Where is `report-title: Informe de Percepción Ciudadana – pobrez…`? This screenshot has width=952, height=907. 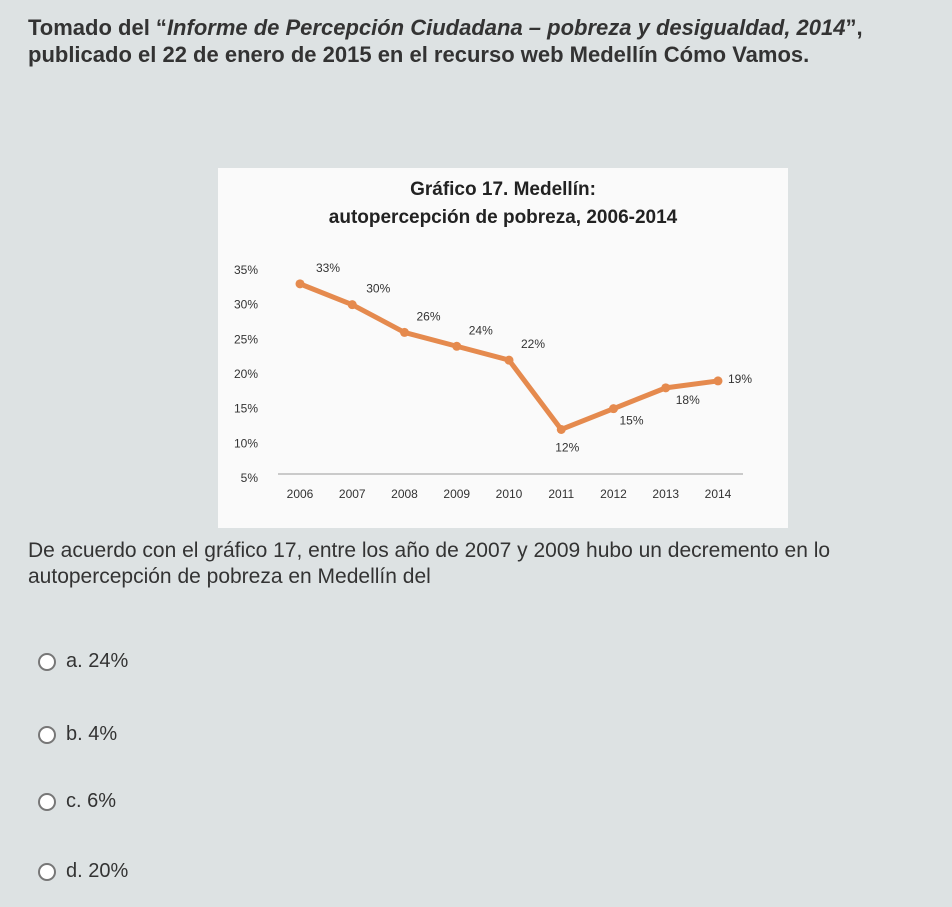
report-title: Informe de Percepción Ciudadana – pobrez… is located at coordinates (506, 27).